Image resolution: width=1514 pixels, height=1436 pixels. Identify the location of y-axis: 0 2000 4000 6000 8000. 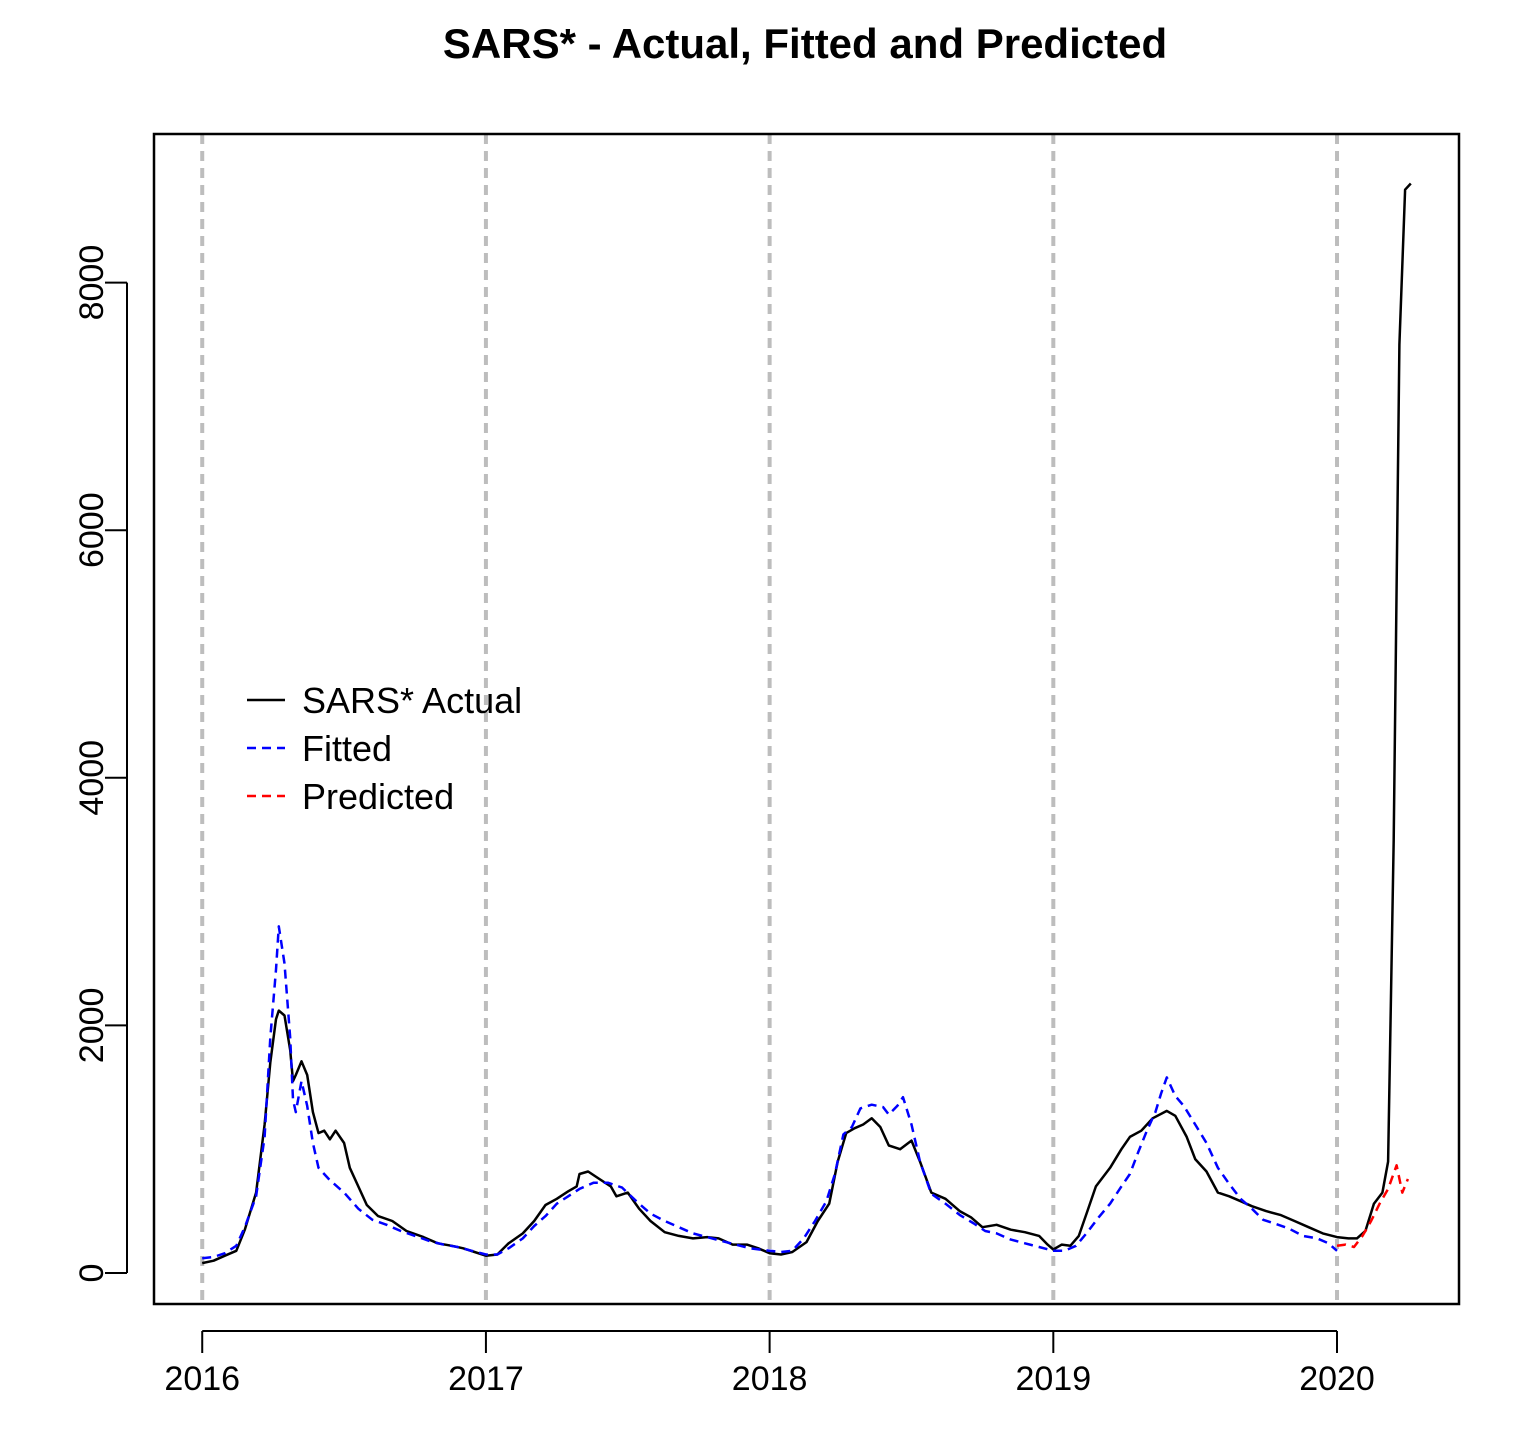
(100, 764).